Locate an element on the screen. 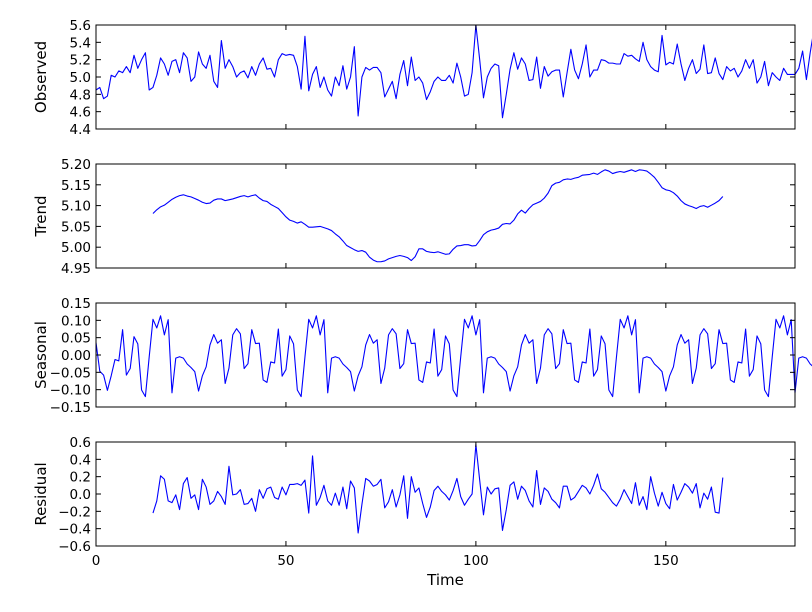 This screenshot has width=812, height=612. seasonal-y-tick-label: 0.10 is located at coordinates (76, 321).